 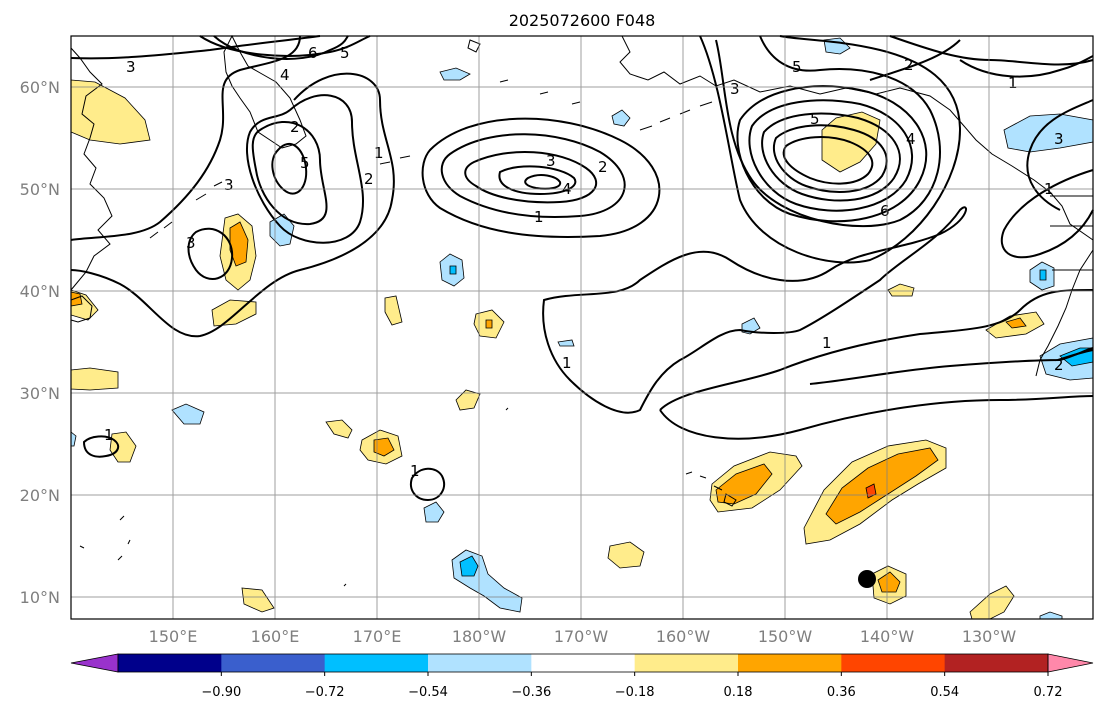 I want to click on colorbar-frame, so click(x=583, y=663).